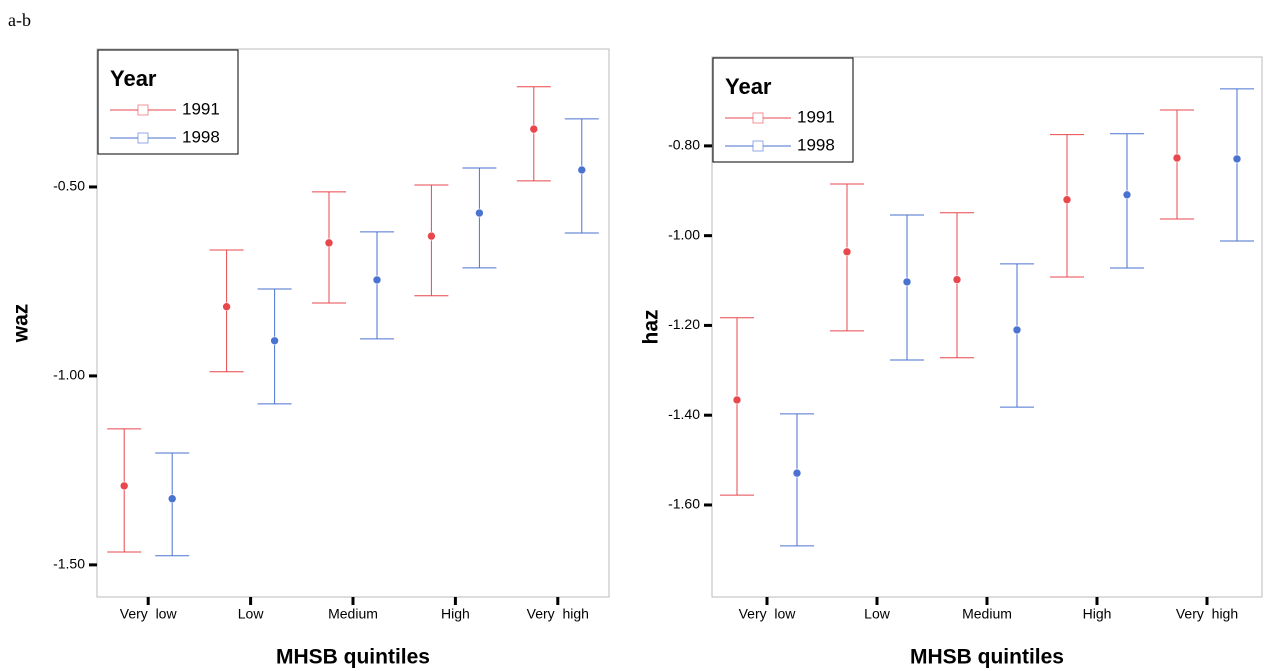  What do you see at coordinates (684, 145) in the screenshot?
I see `y-tick-label: -0.80` at bounding box center [684, 145].